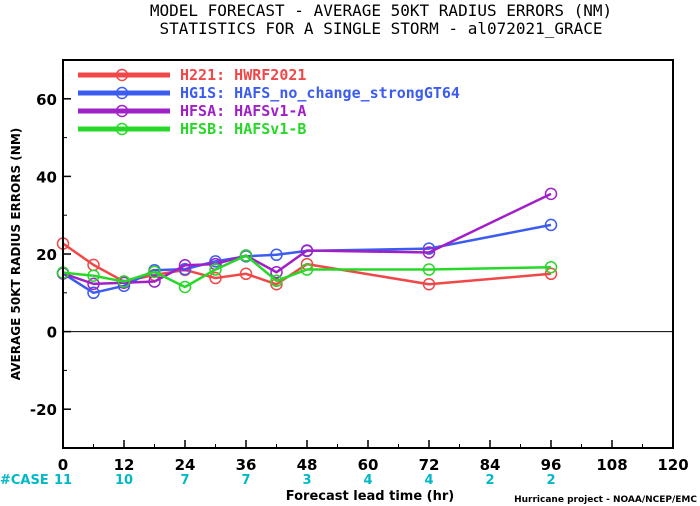 This screenshot has width=700, height=506. Describe the element at coordinates (611, 465) in the screenshot. I see `x-tick-label: 108` at that location.